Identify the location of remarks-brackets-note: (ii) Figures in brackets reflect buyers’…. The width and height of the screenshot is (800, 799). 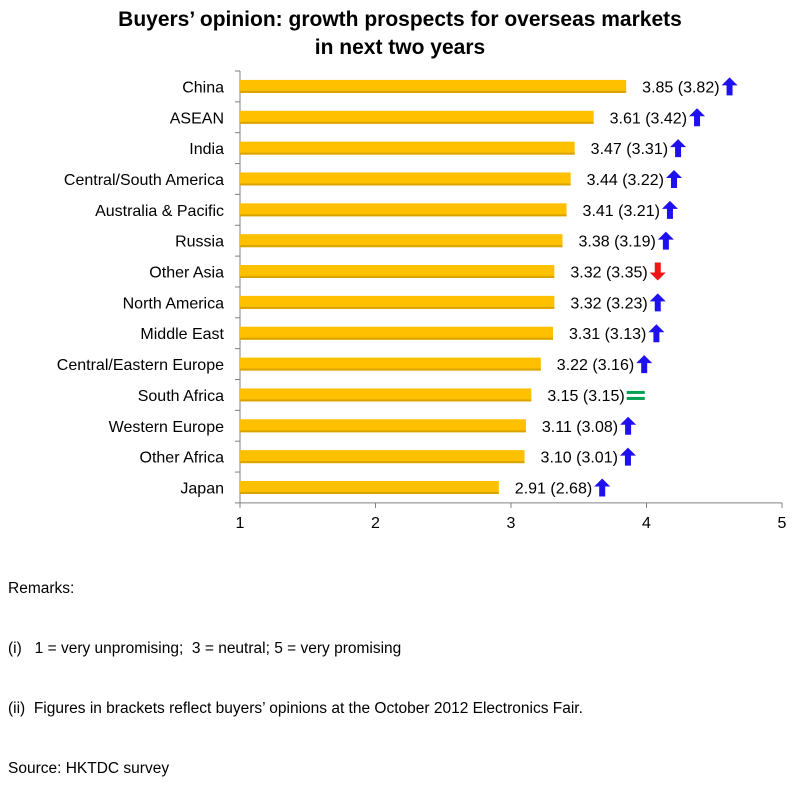
(295, 708).